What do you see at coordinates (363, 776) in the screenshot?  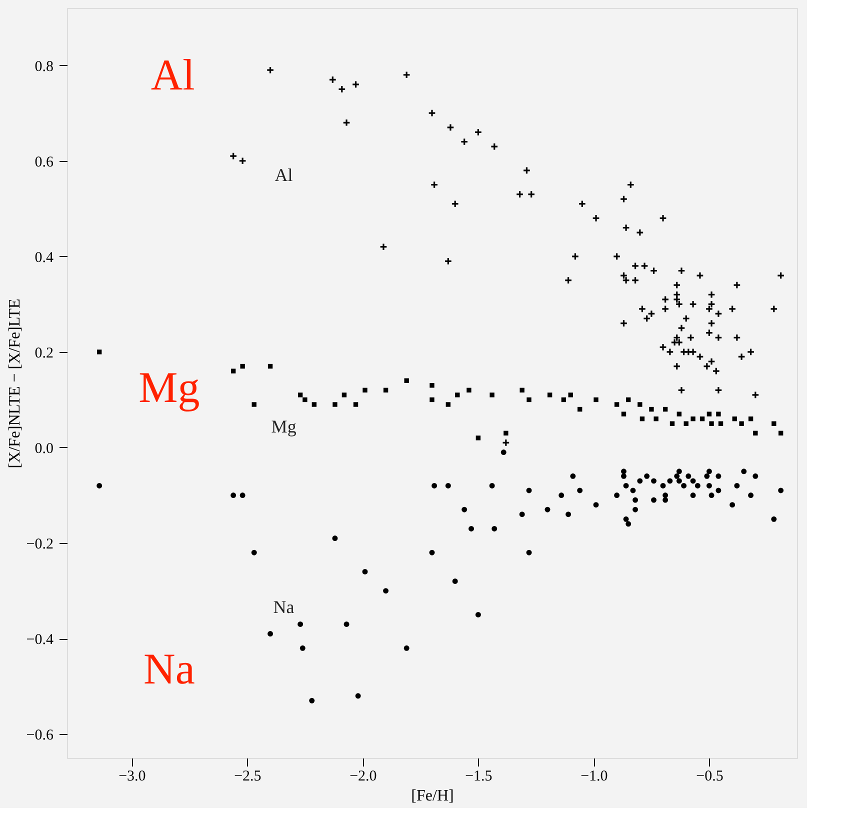 I see `x-tick-label: −2.0` at bounding box center [363, 776].